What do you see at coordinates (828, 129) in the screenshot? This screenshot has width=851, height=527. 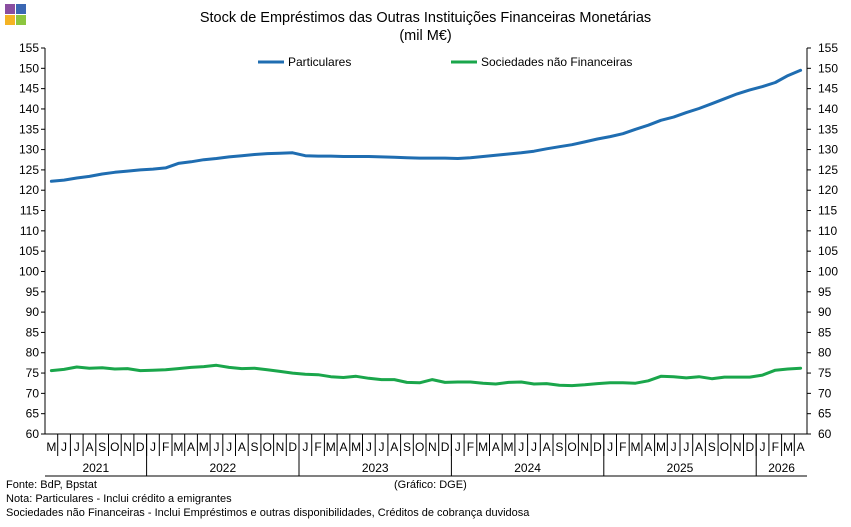 I see `y-tick-label-right: 135` at bounding box center [828, 129].